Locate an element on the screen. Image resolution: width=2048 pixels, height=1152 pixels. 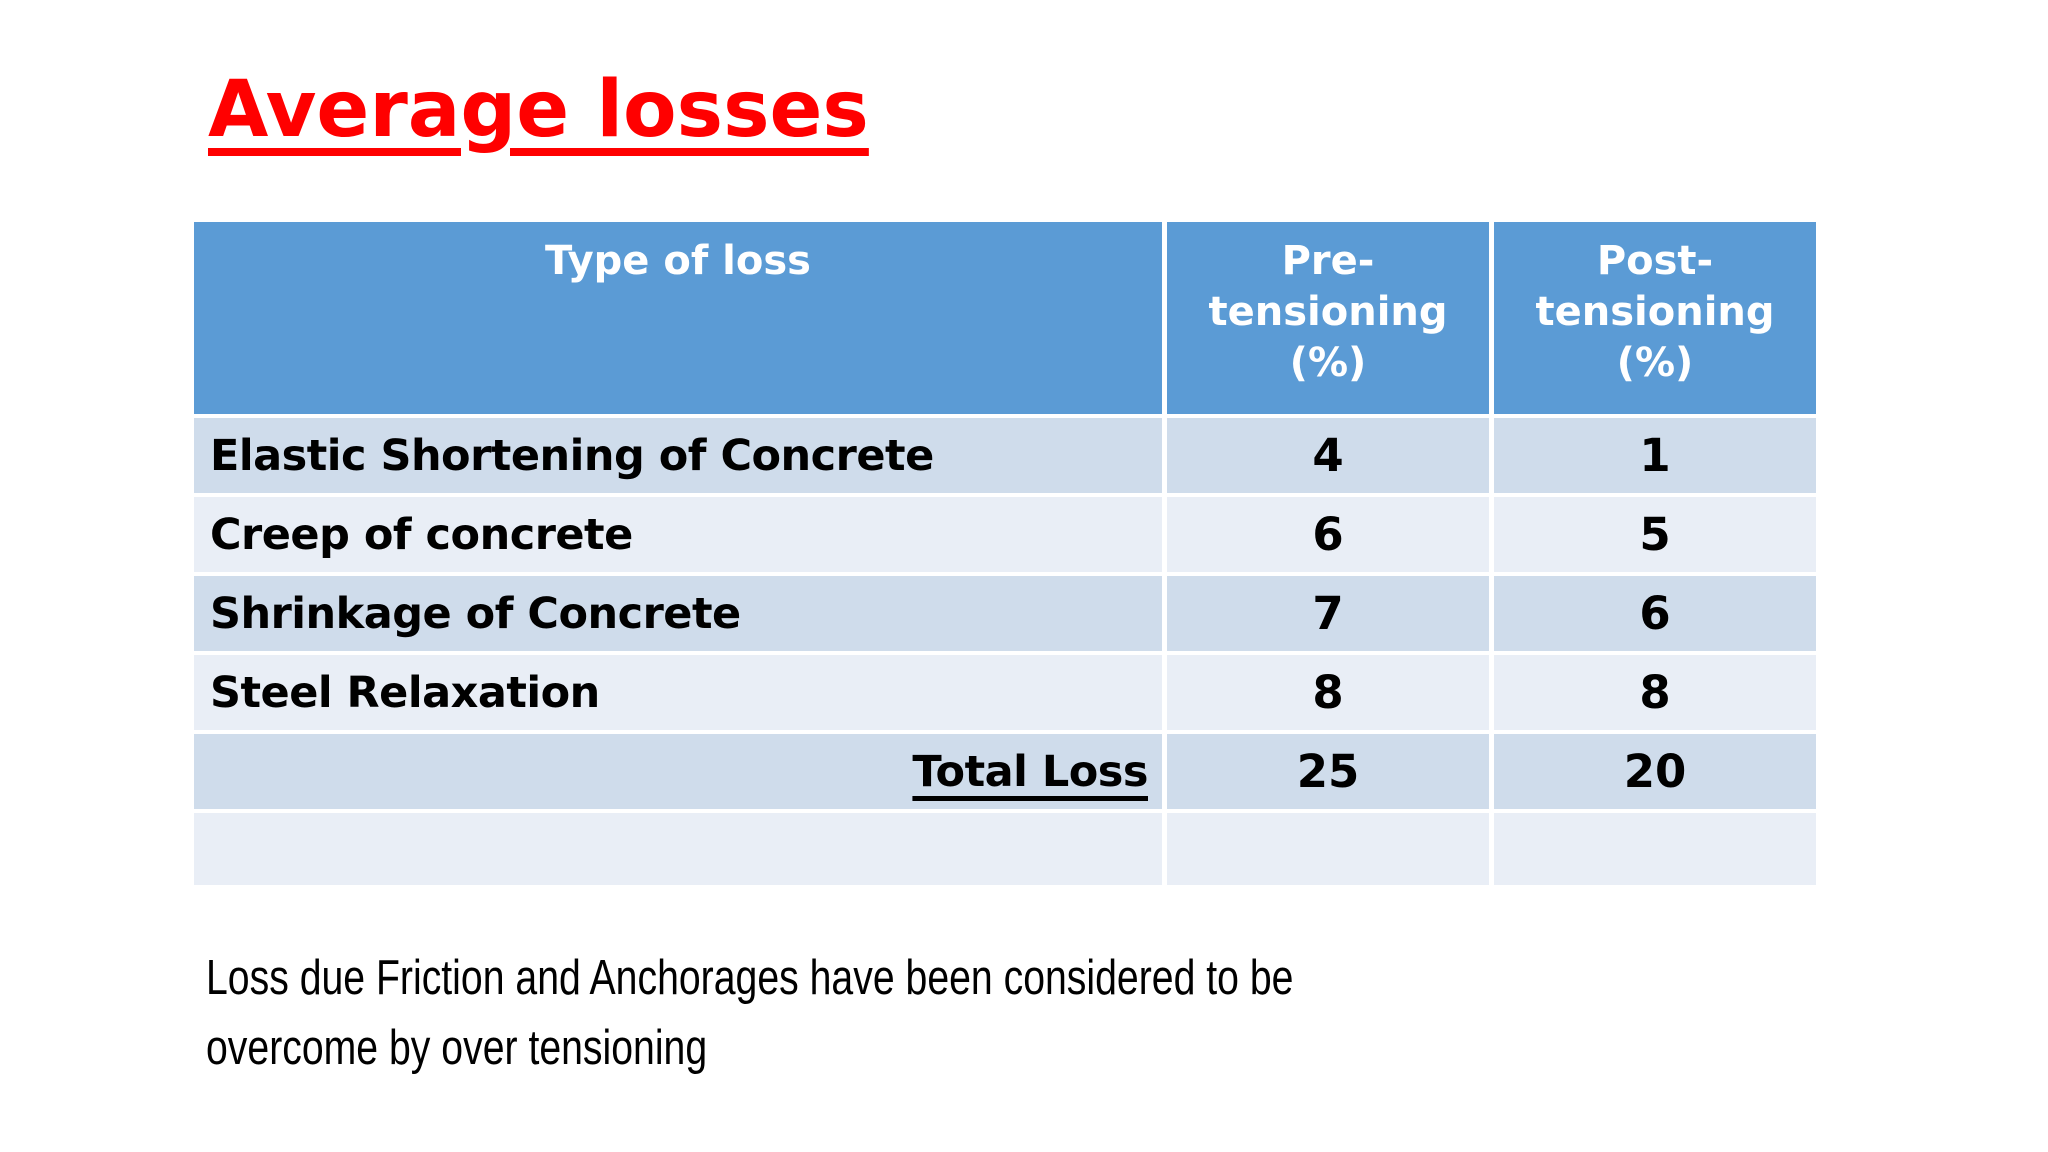
row-label-total-loss: Total Loss is located at coordinates (678, 771).